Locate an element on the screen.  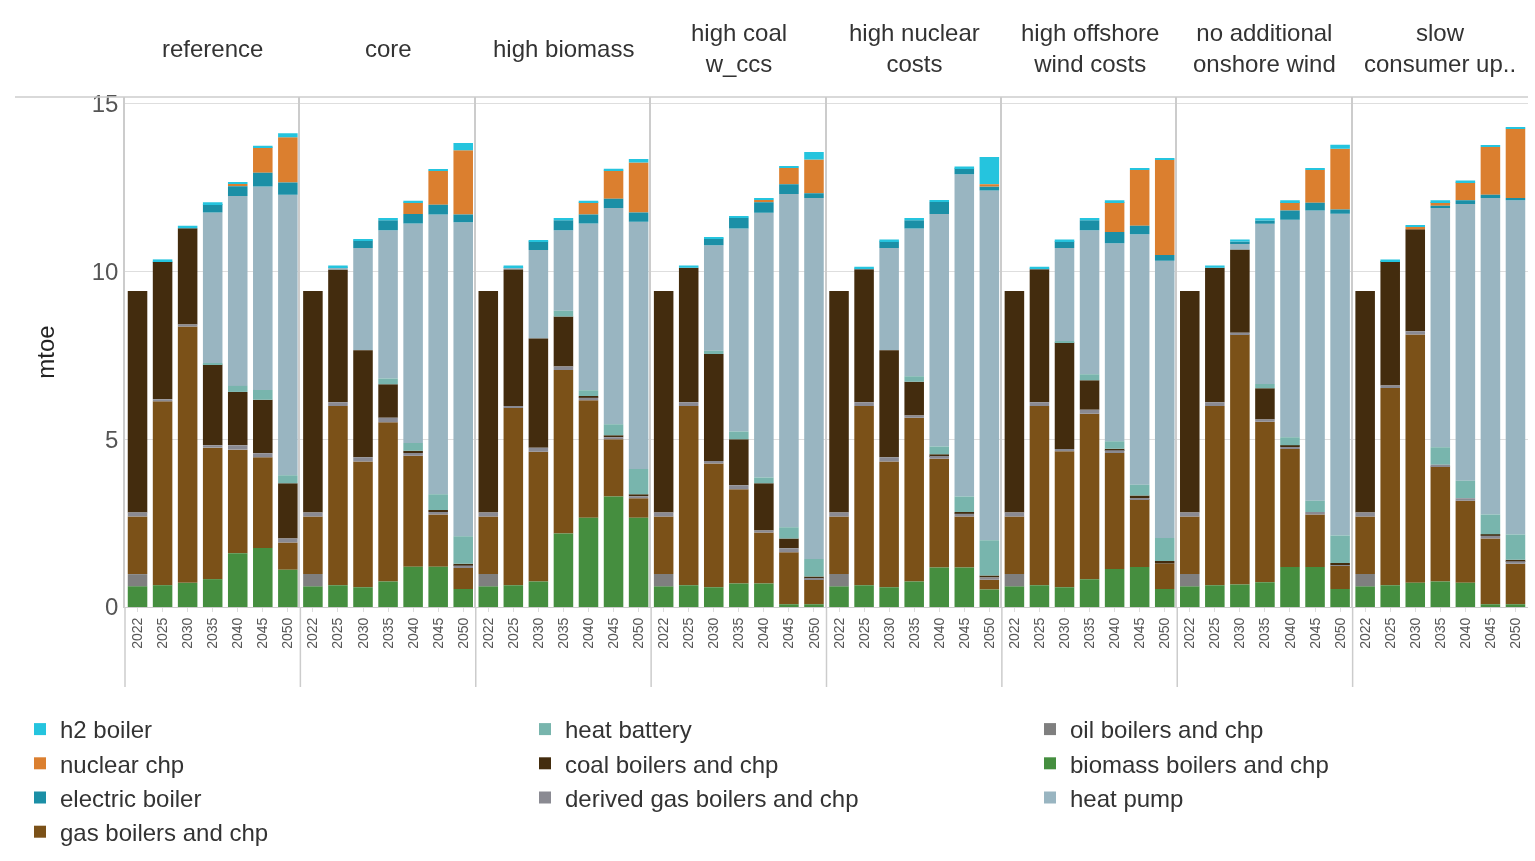
chart-title: core is located at coordinates (388, 48).